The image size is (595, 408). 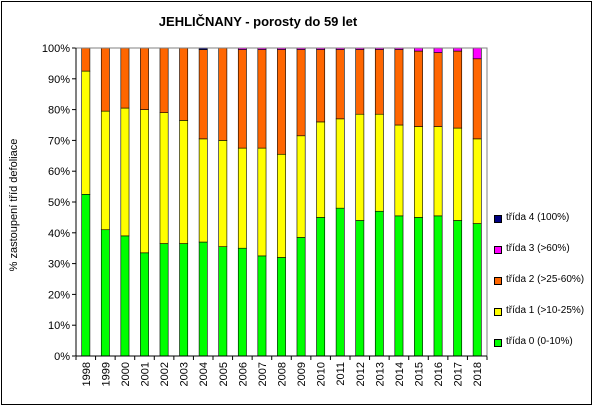 What do you see at coordinates (87, 374) in the screenshot?
I see `x-tick-label-1998: 1998` at bounding box center [87, 374].